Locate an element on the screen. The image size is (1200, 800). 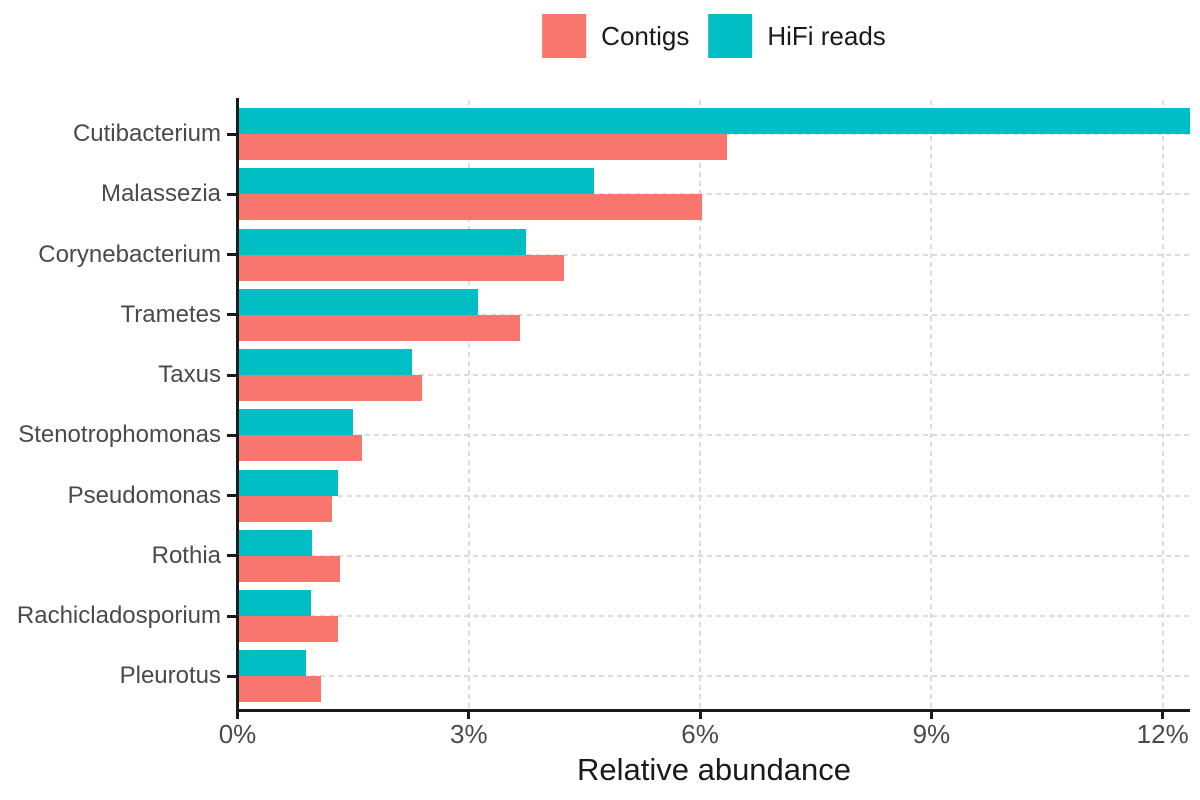
bar-rothia-contigs is located at coordinates (289, 568).